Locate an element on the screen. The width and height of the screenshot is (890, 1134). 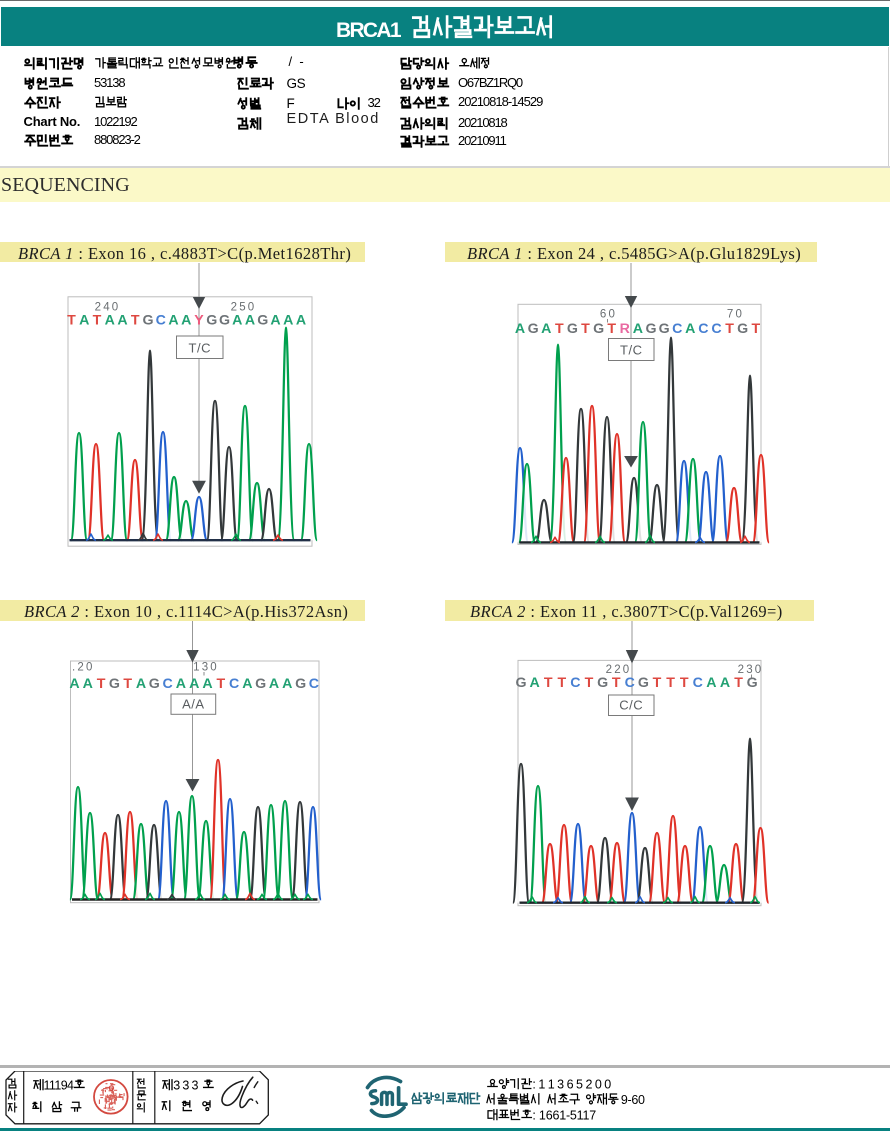
svg-text: 9-60 is located at coordinates (633, 1100).